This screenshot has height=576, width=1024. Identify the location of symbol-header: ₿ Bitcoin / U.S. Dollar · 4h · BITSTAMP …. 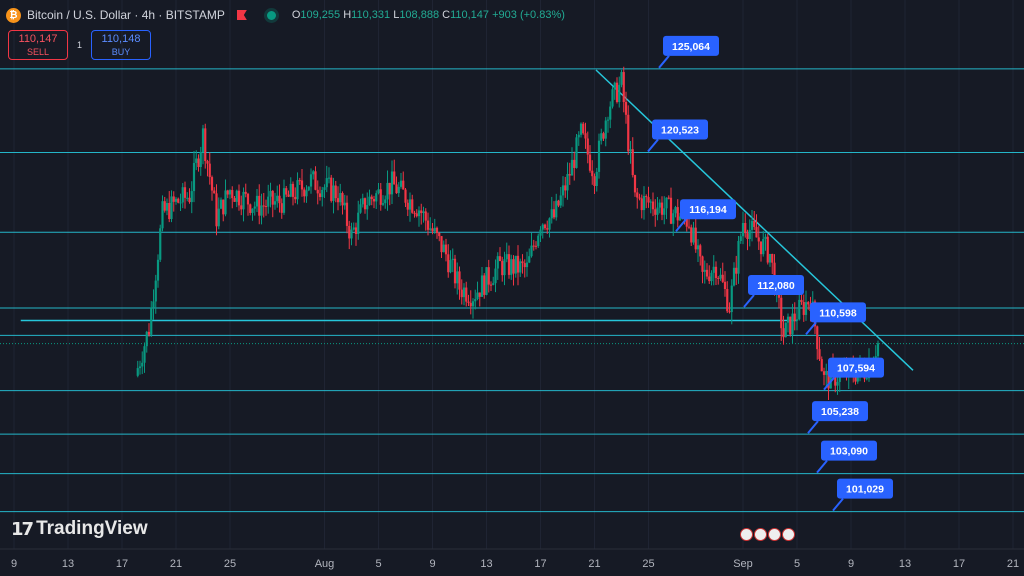
(285, 15).